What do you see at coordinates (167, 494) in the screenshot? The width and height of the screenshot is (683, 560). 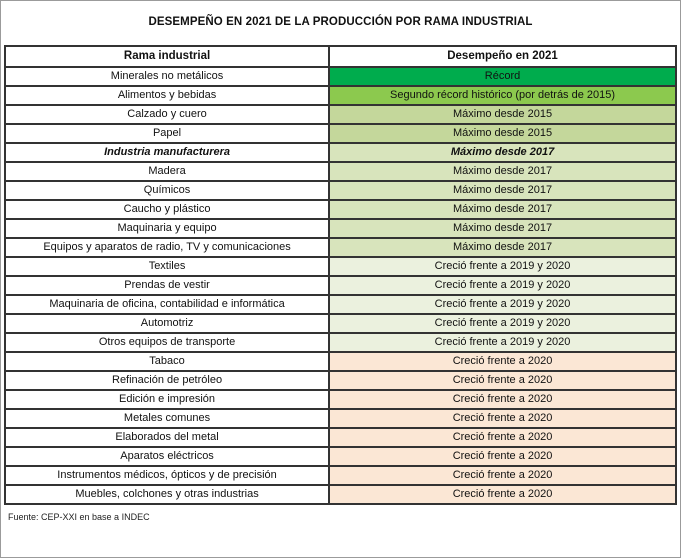 I see `rama-cell: Muebles, colchones y otras industrias` at bounding box center [167, 494].